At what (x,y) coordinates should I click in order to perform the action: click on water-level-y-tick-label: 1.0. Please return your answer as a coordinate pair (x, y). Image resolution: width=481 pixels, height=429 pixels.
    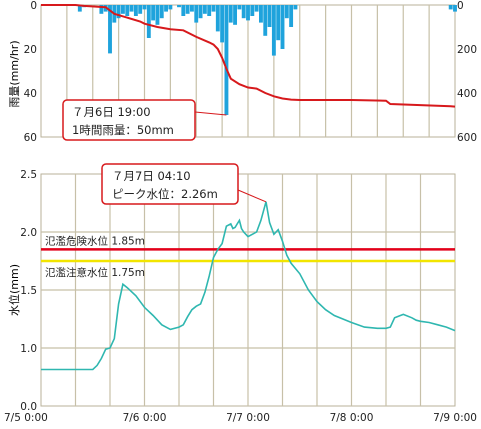
    Looking at the image, I should click on (28, 349).